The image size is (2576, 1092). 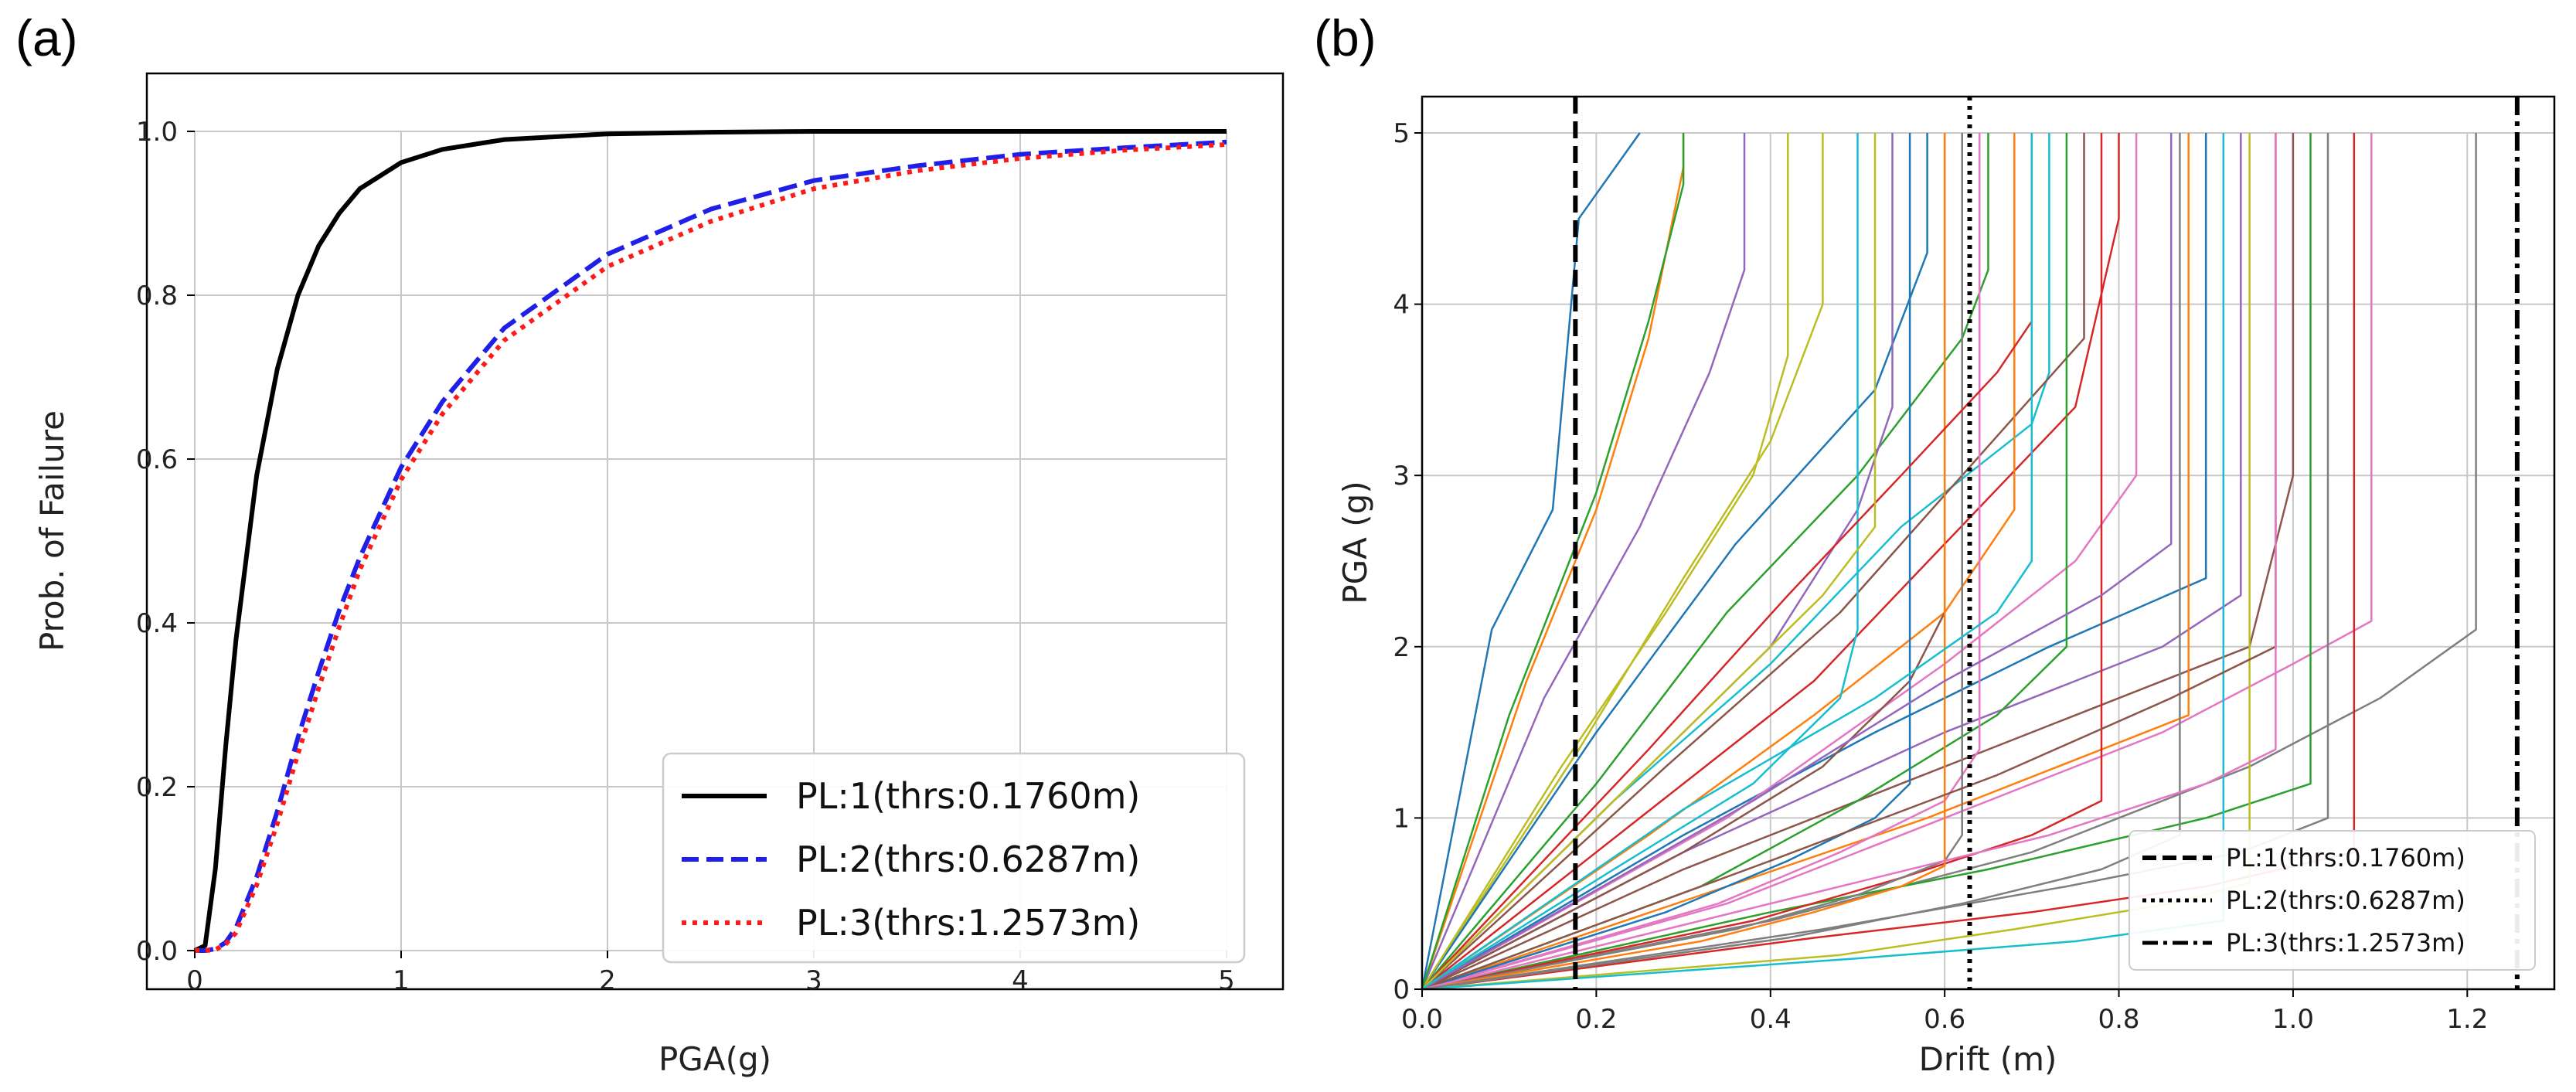 What do you see at coordinates (157, 460) in the screenshot?
I see `panel-a-ytick-label: 0.6` at bounding box center [157, 460].